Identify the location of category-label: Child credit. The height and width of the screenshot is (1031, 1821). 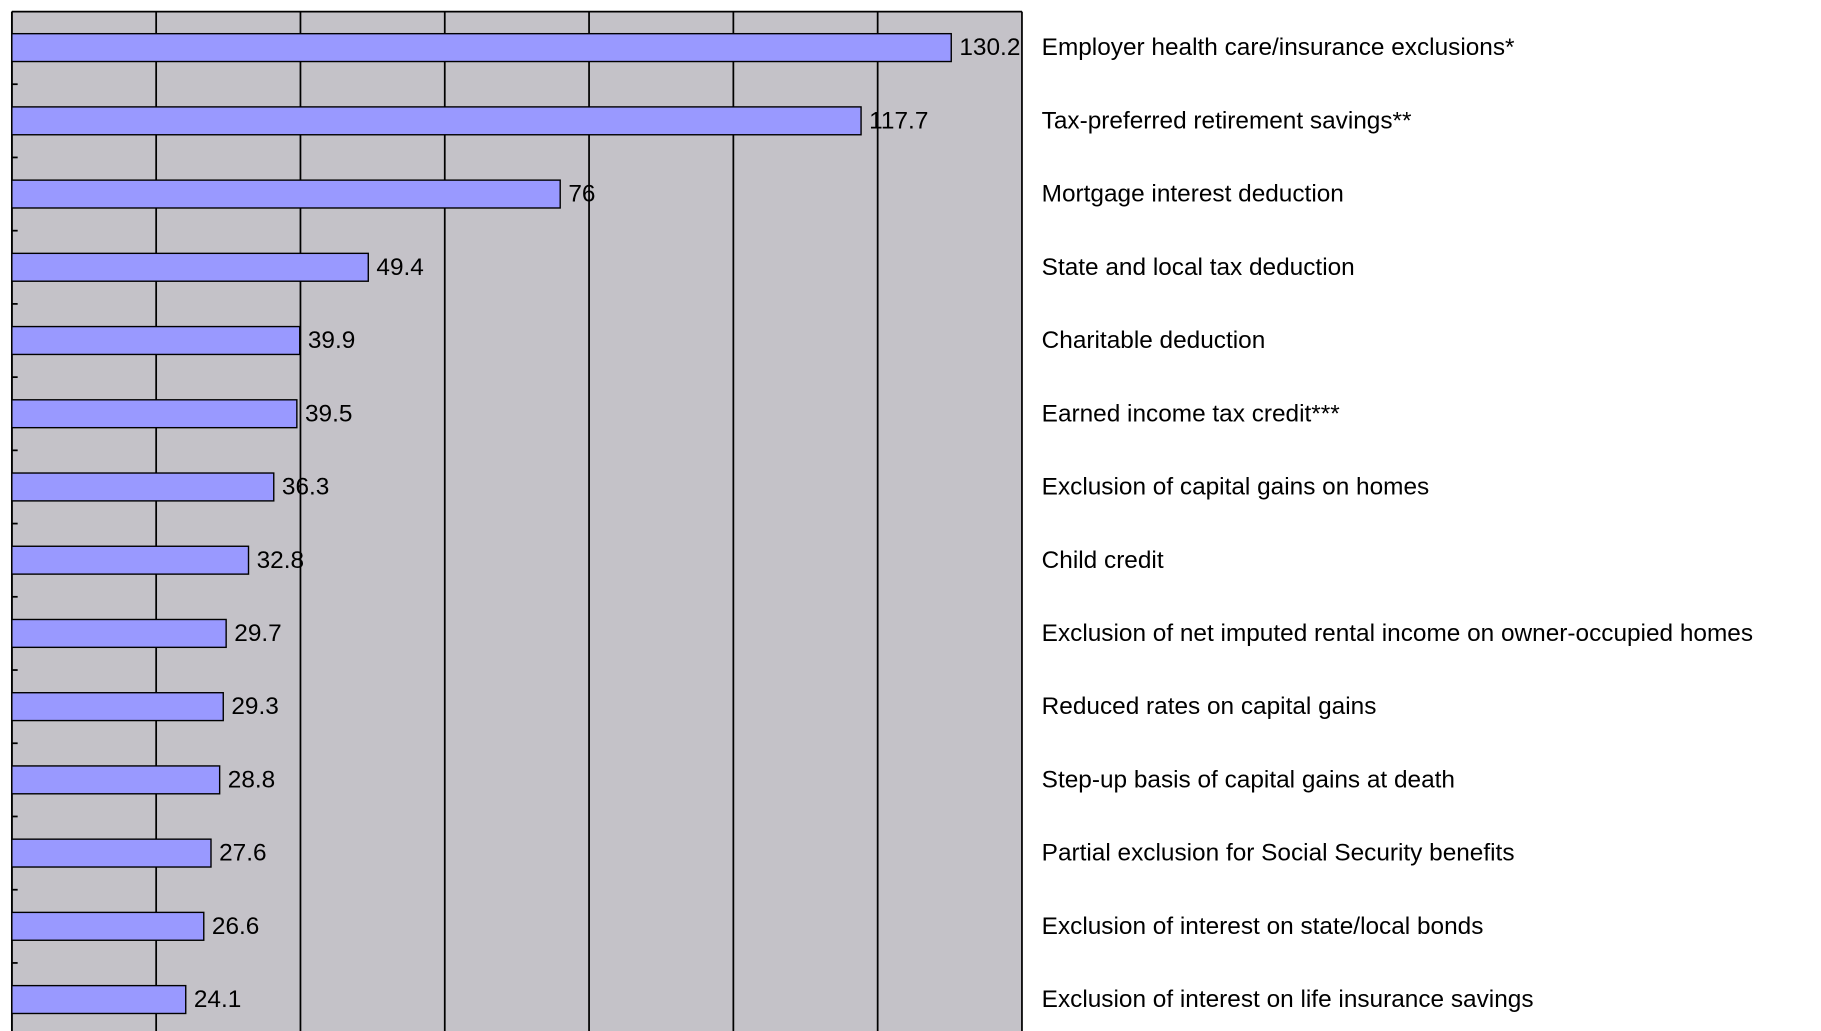
(1103, 560).